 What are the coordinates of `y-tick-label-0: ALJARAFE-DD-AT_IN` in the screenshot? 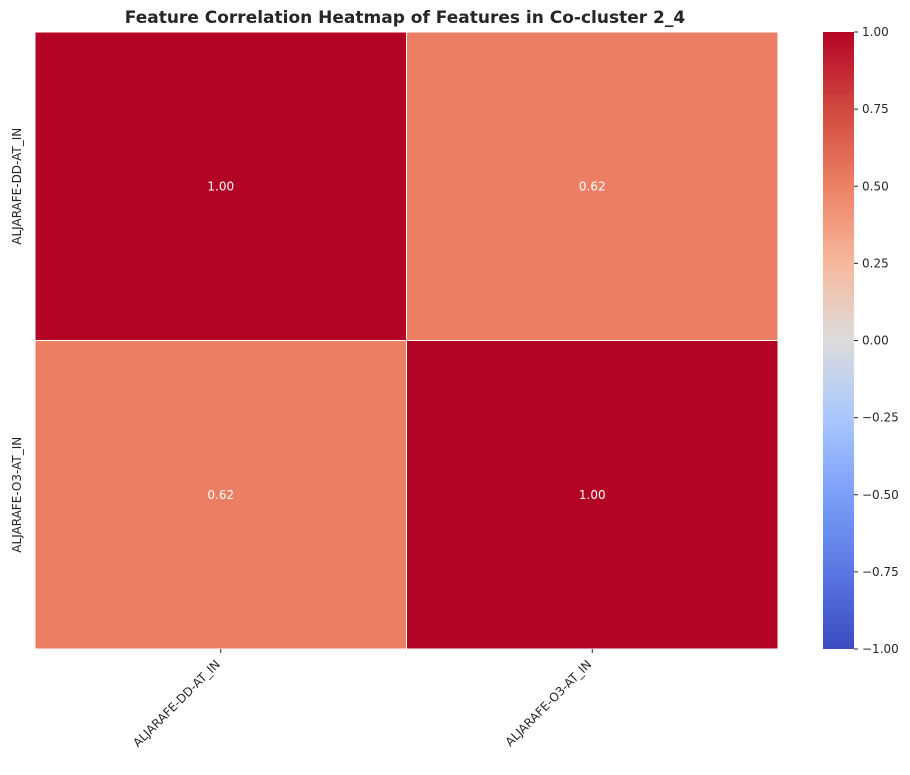 It's located at (17, 186).